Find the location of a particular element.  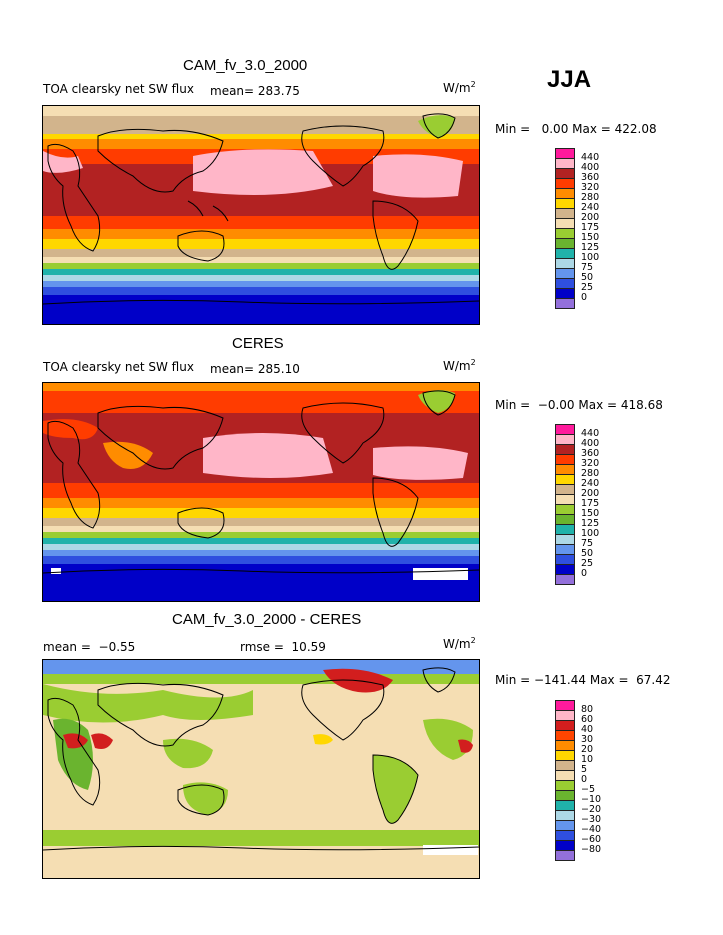

colorbar-label: 320 is located at coordinates (590, 187).